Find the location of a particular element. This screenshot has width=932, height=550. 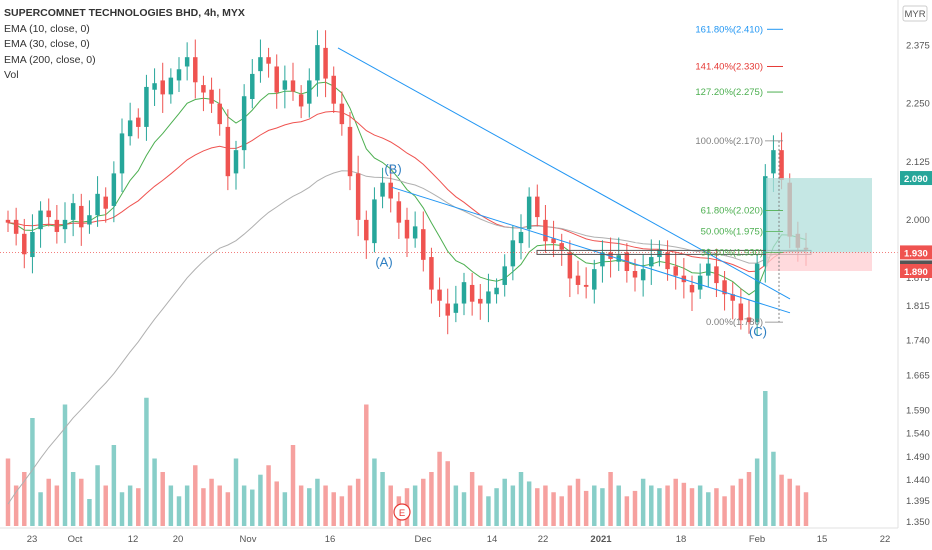

stop-zone is located at coordinates (819, 261).